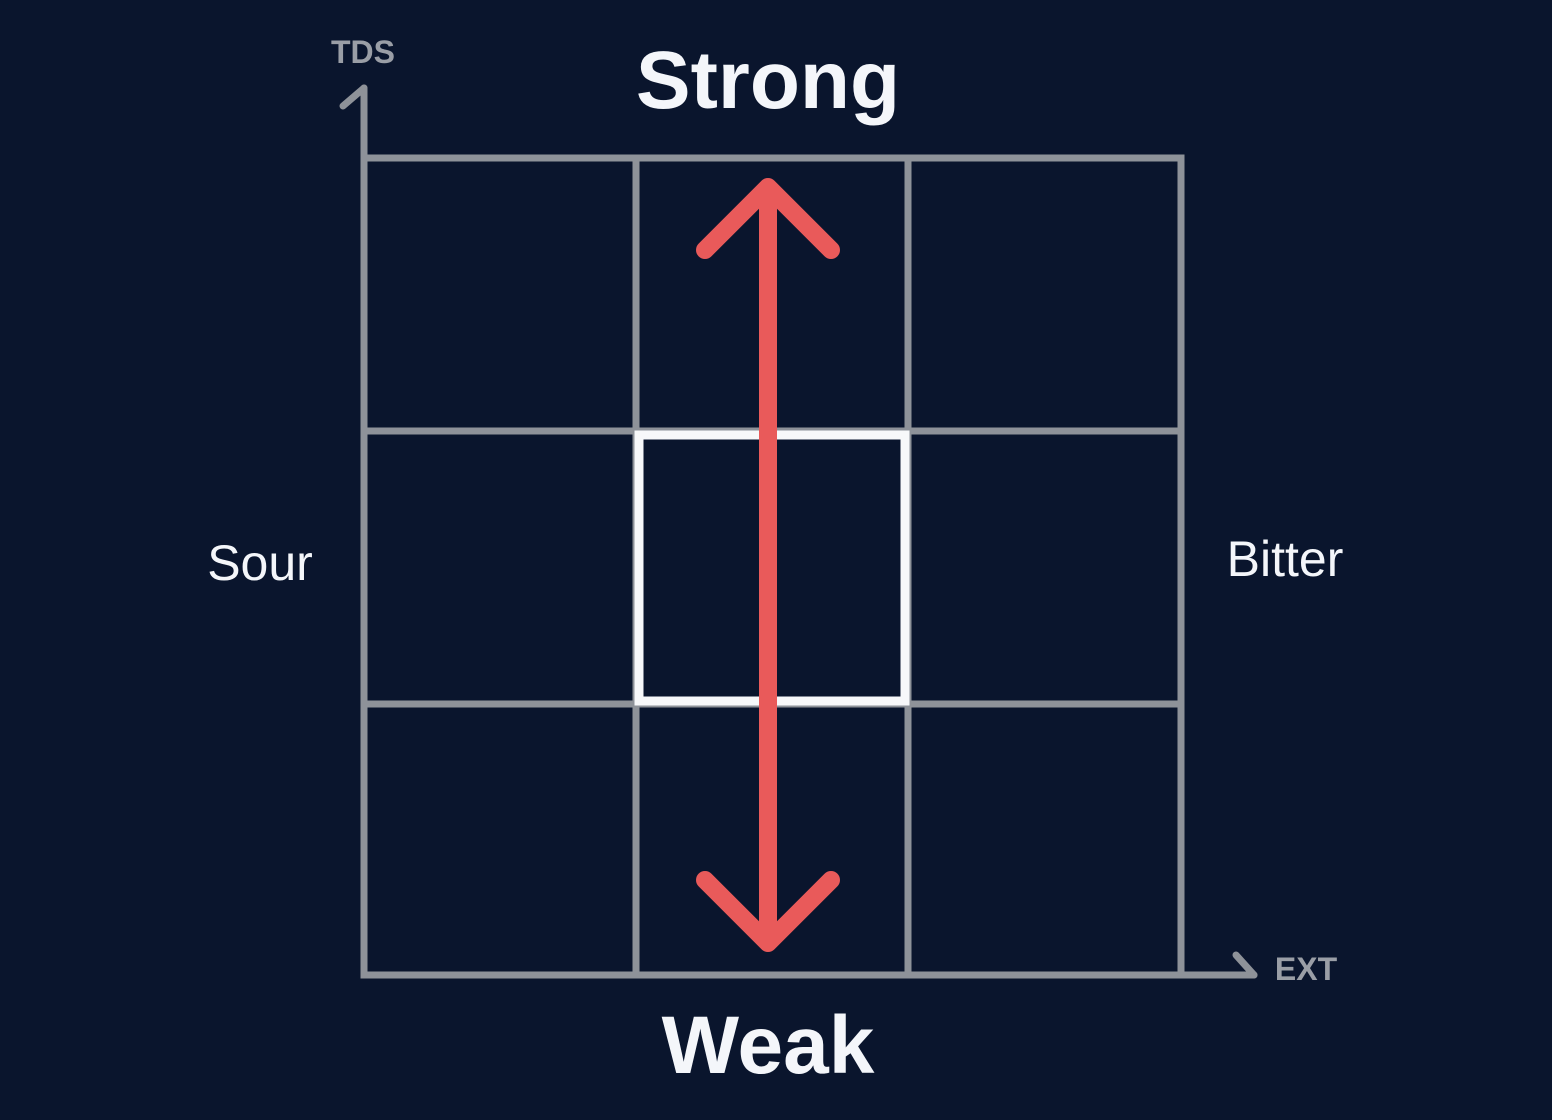 The width and height of the screenshot is (1552, 1120). Describe the element at coordinates (353, 531) in the screenshot. I see `y-axis` at that location.